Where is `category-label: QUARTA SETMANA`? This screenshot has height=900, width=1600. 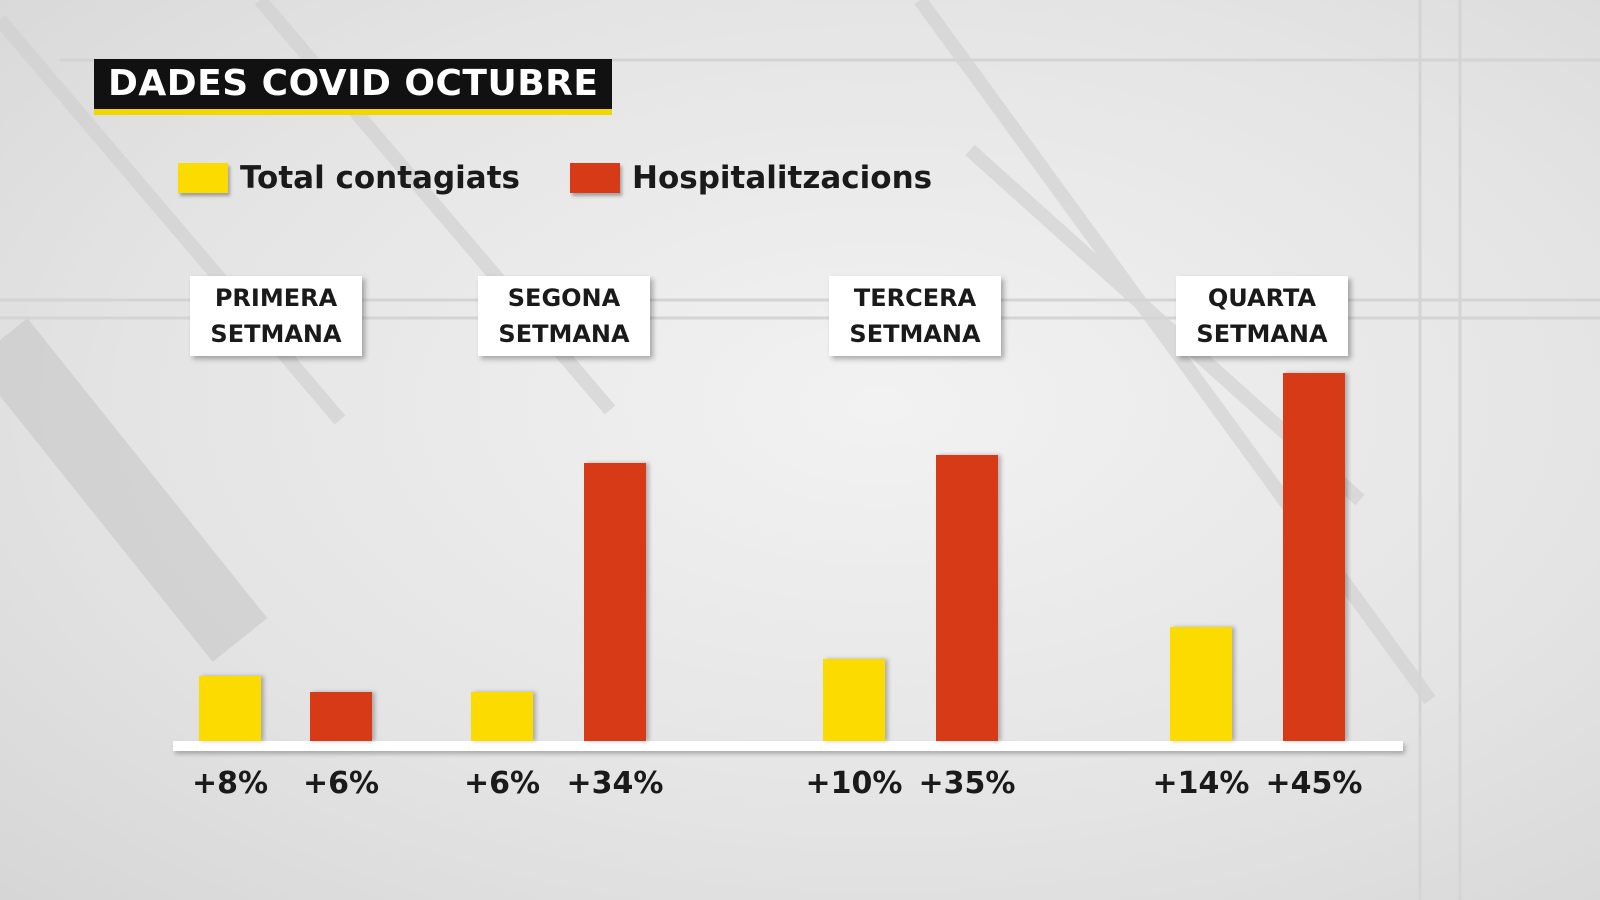
category-label: QUARTA SETMANA is located at coordinates (1262, 316).